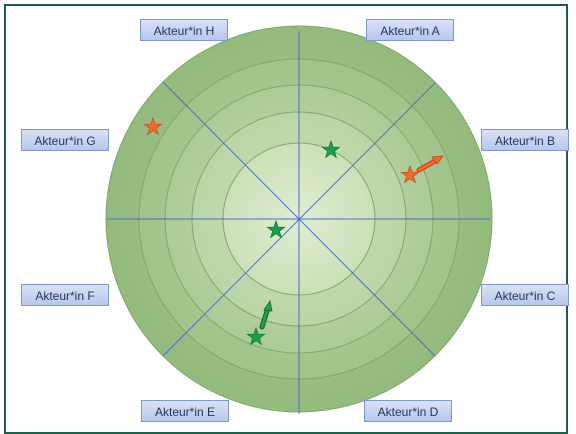 Image resolution: width=576 pixels, height=434 pixels. I want to click on star-marker-a, so click(331, 149).